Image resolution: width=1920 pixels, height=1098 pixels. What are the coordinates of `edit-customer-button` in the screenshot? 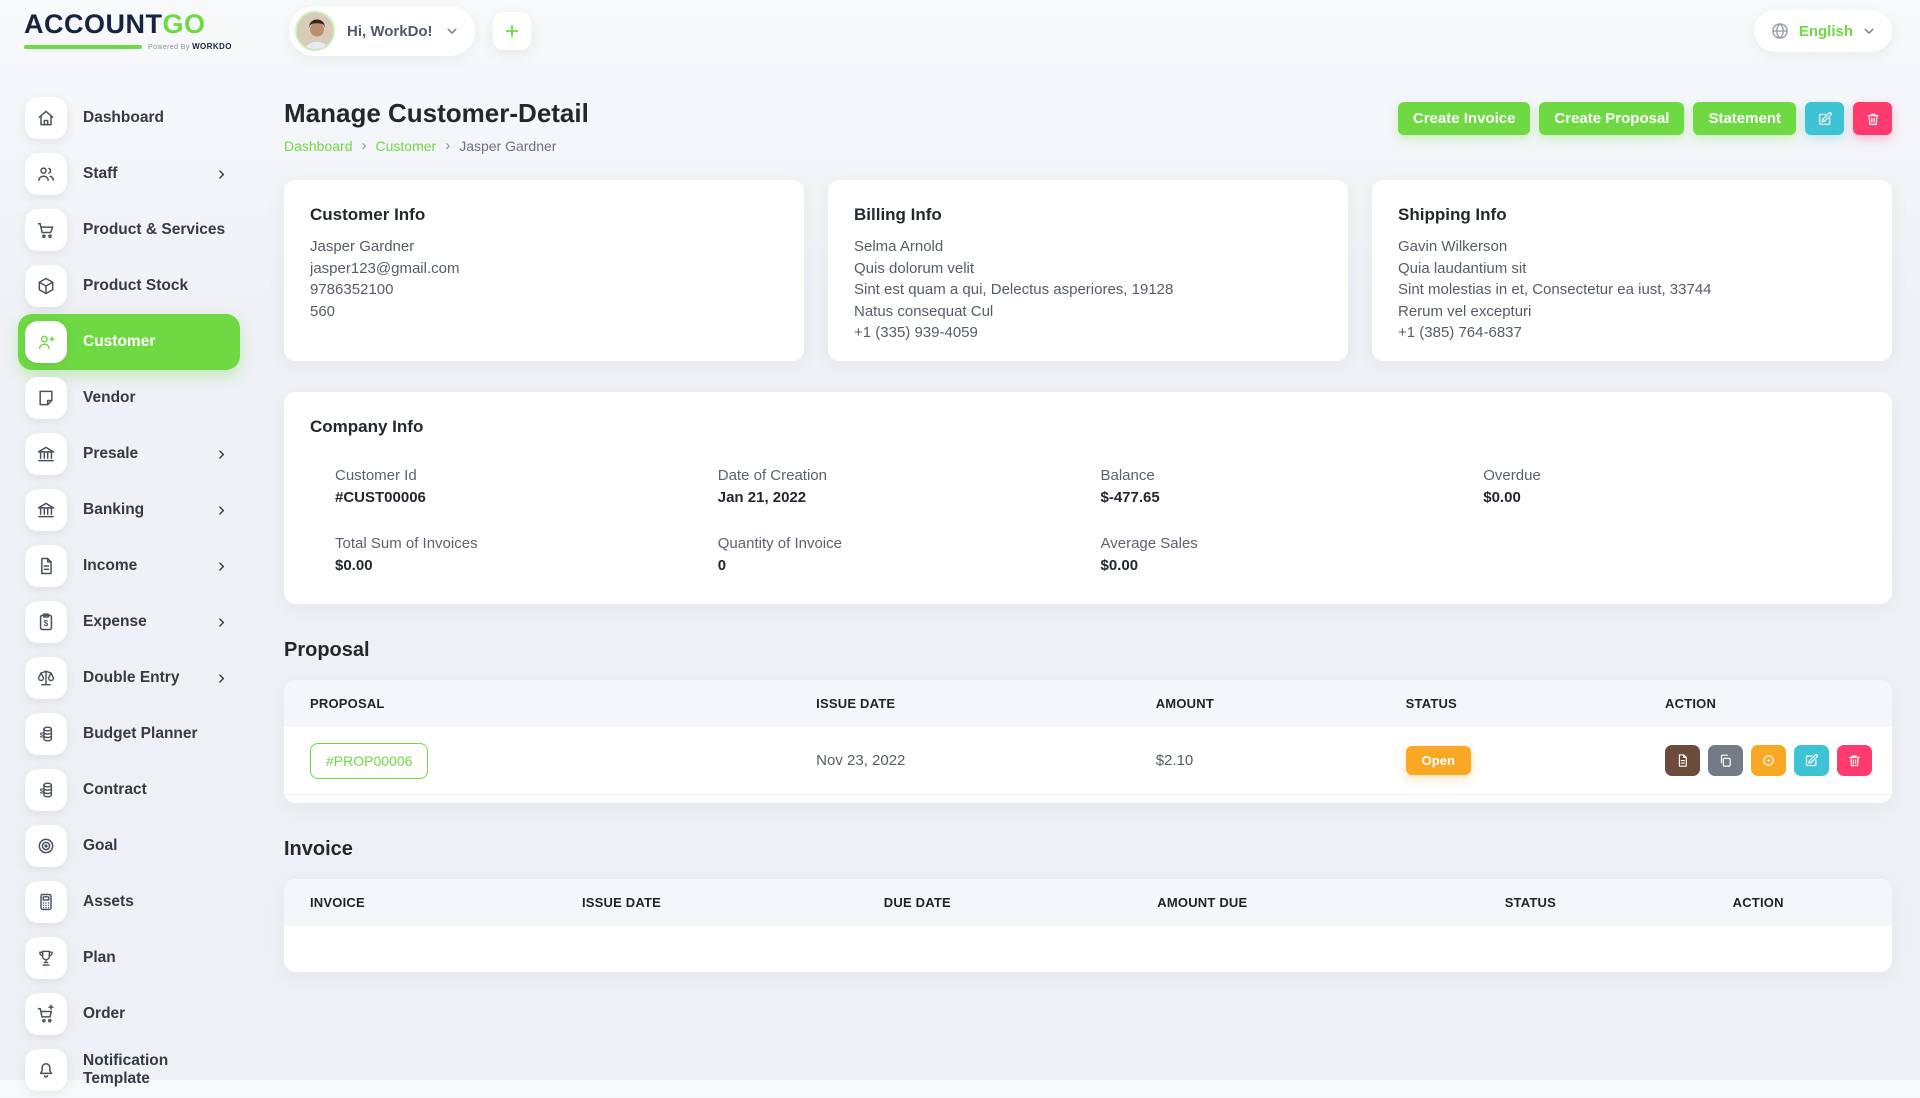 It's located at (1824, 118).